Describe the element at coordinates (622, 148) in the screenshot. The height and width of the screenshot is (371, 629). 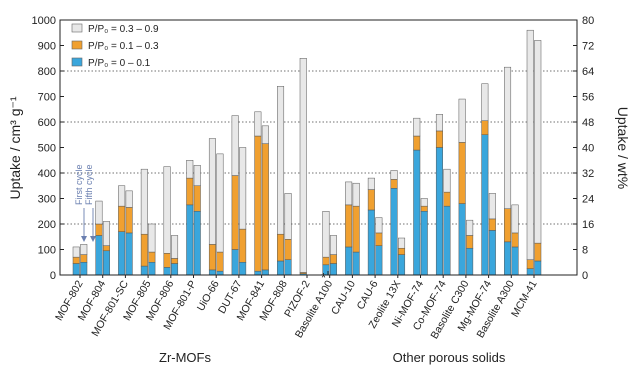
I see `y-axis-right-label: Uptake / wt%` at that location.